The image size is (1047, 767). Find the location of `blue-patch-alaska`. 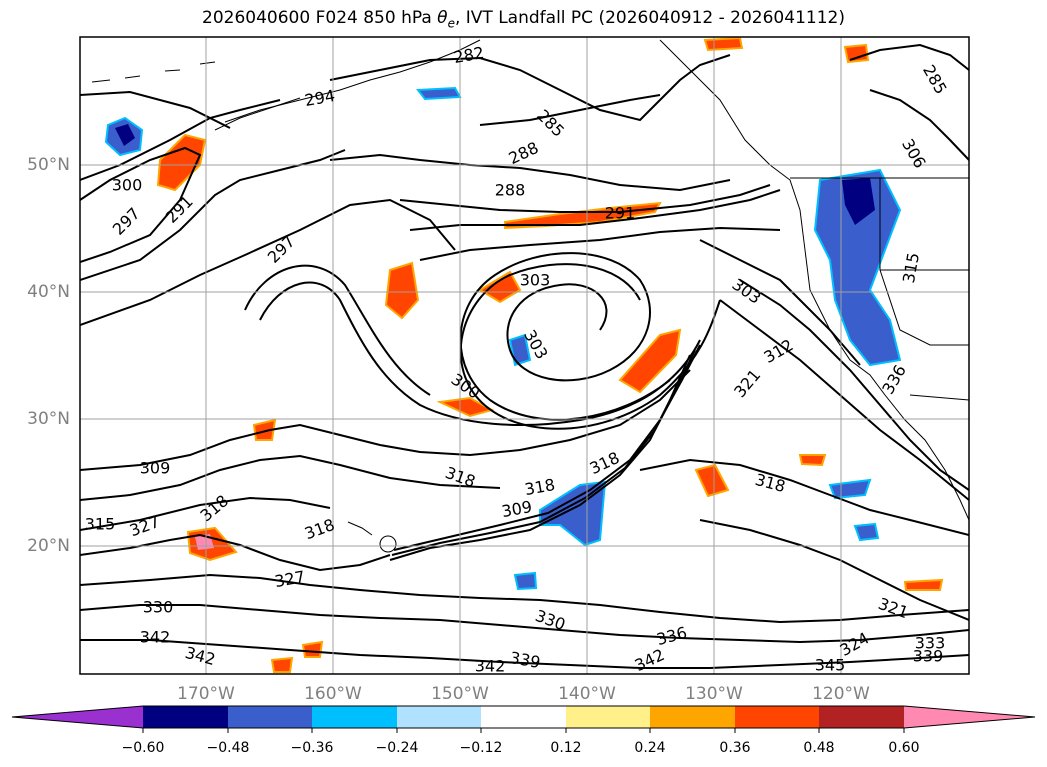

blue-patch-alaska is located at coordinates (439, 93).